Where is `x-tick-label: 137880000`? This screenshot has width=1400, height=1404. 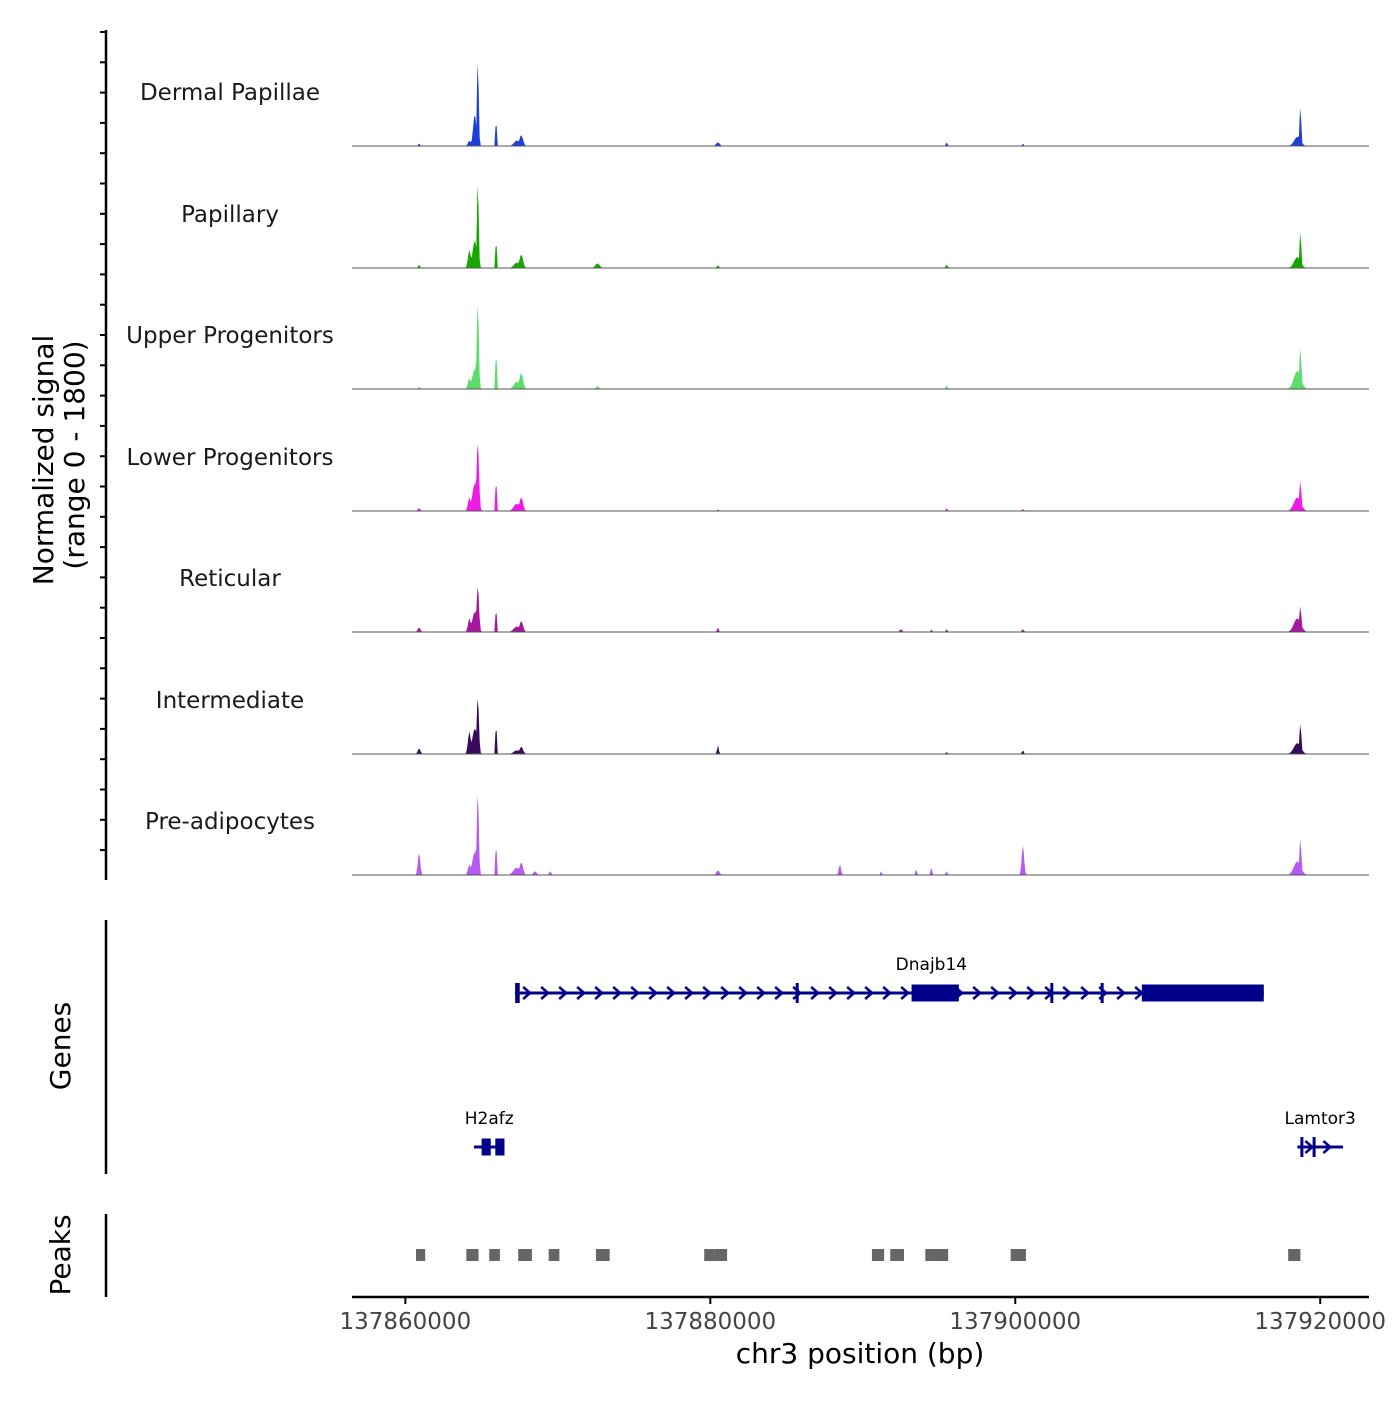
x-tick-label: 137880000 is located at coordinates (710, 1322).